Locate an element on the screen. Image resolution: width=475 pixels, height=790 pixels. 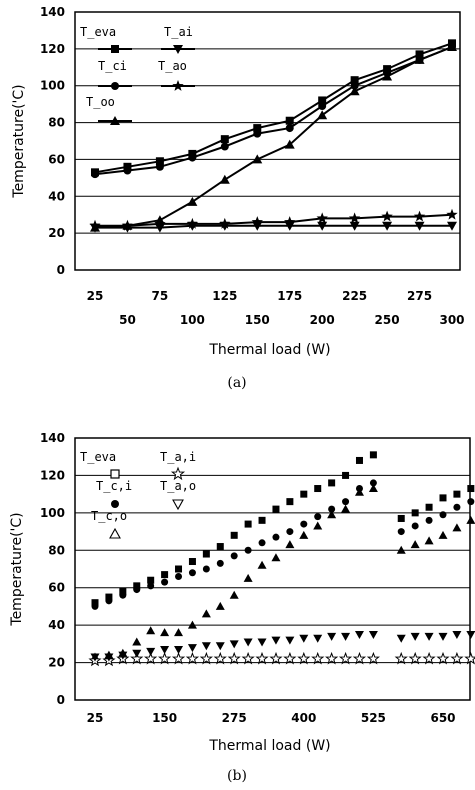
y-ticks-b: 0 20 40 60 80 100 120 140 is located at coordinates (52, 569).